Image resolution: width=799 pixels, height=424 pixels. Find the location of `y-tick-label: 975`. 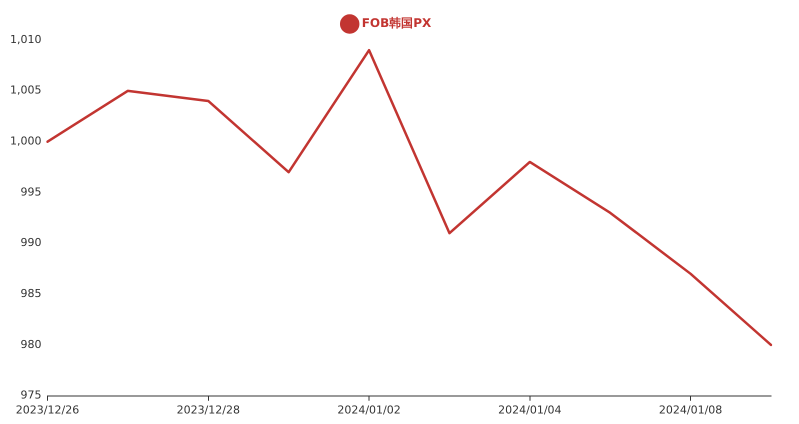

y-tick-label: 975 is located at coordinates (31, 395).